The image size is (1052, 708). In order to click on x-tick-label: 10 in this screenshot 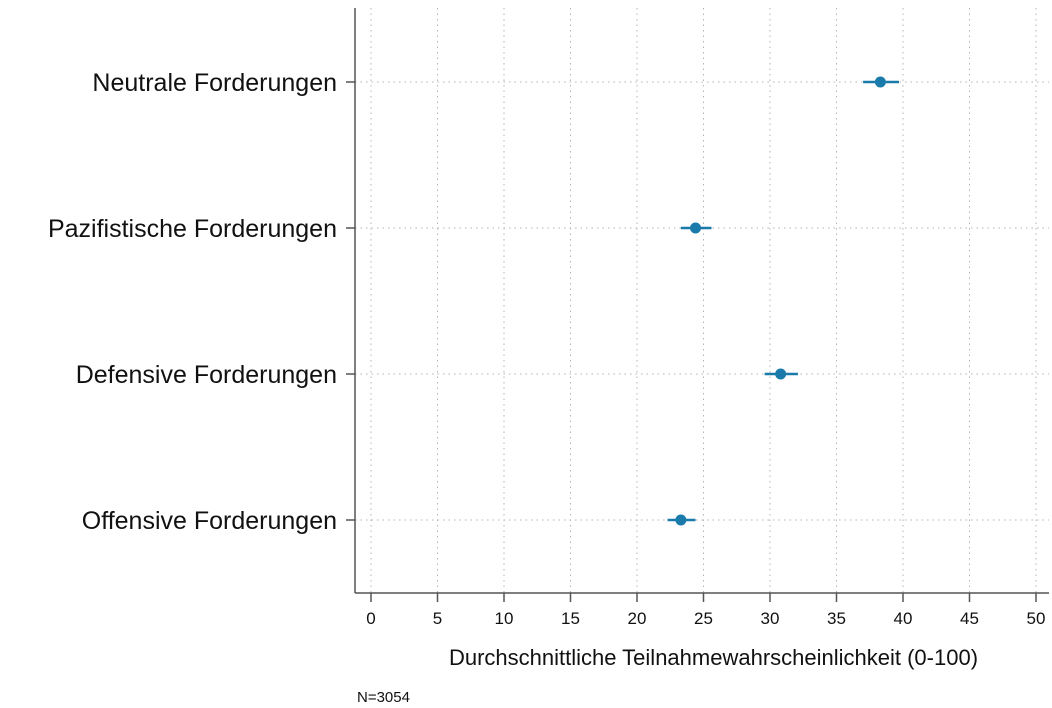, I will do `click(504, 618)`.